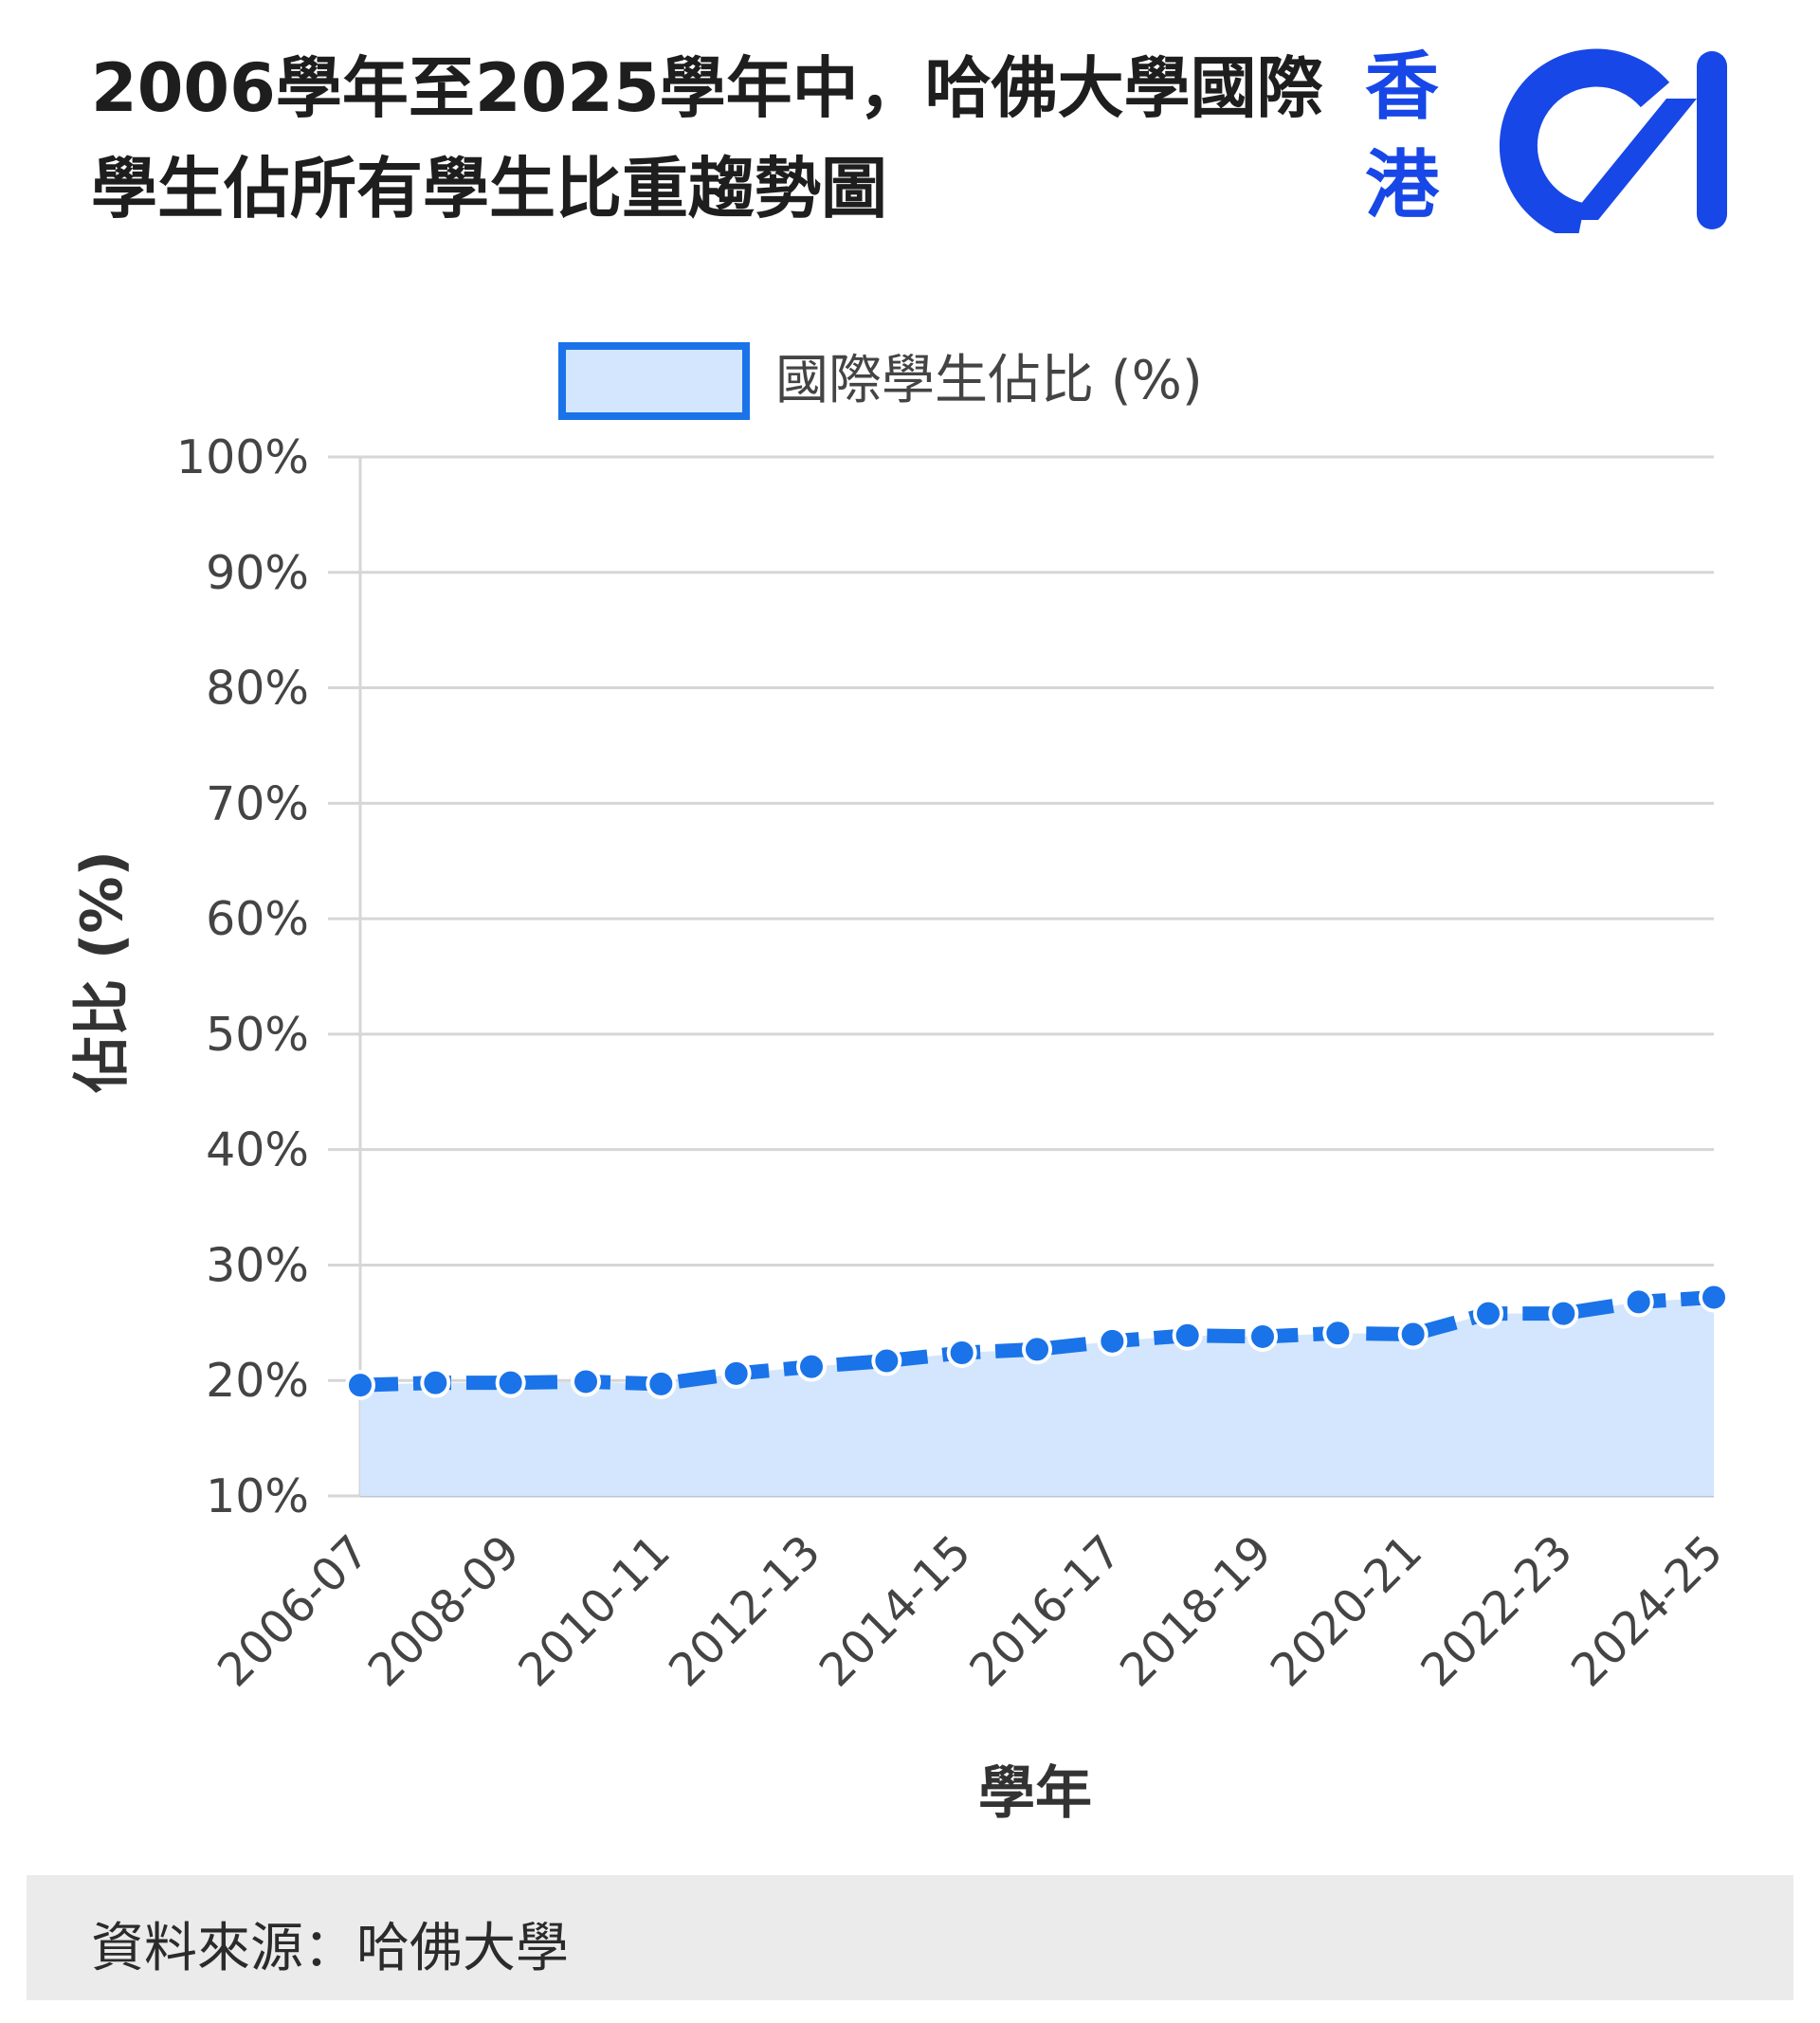 Image resolution: width=1820 pixels, height=2023 pixels. I want to click on area-fill, so click(1037, 1396).